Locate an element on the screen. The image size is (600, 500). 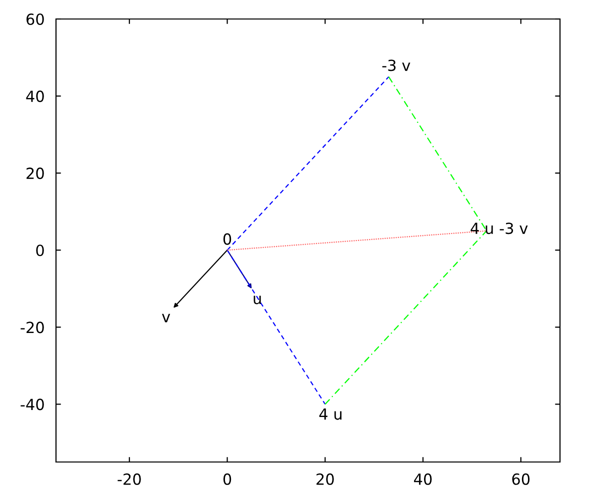
x-tick-label: 40 is located at coordinates (423, 479).